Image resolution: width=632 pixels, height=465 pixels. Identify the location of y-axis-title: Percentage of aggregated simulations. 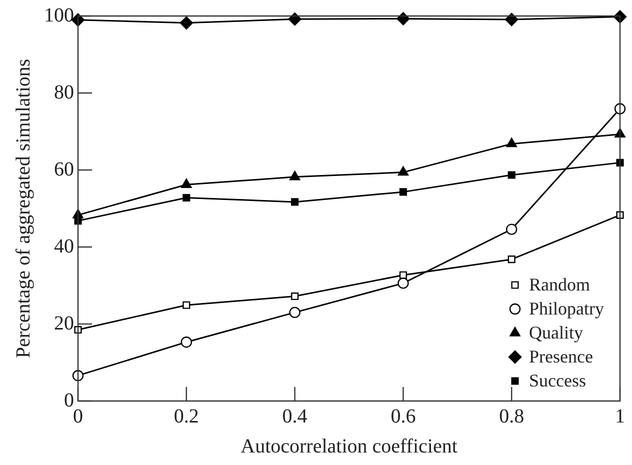
(23, 208).